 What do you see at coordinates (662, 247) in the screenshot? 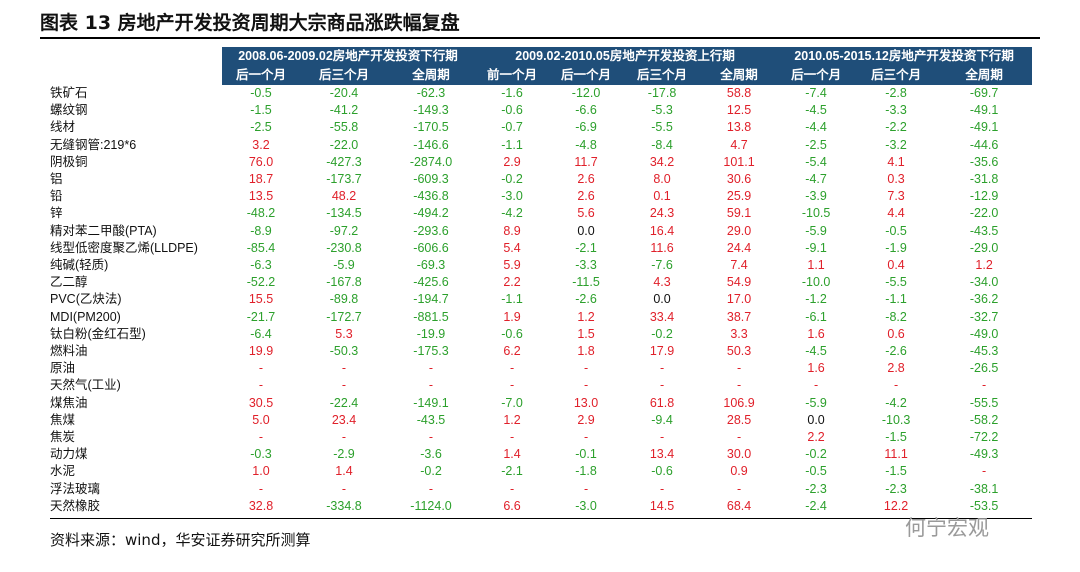
I see `cell-value: 11.6` at bounding box center [662, 247].